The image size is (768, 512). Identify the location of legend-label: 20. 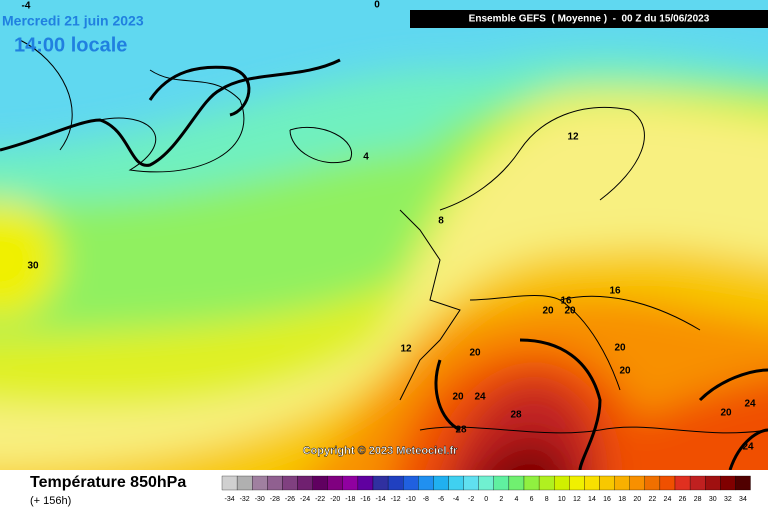
(637, 499).